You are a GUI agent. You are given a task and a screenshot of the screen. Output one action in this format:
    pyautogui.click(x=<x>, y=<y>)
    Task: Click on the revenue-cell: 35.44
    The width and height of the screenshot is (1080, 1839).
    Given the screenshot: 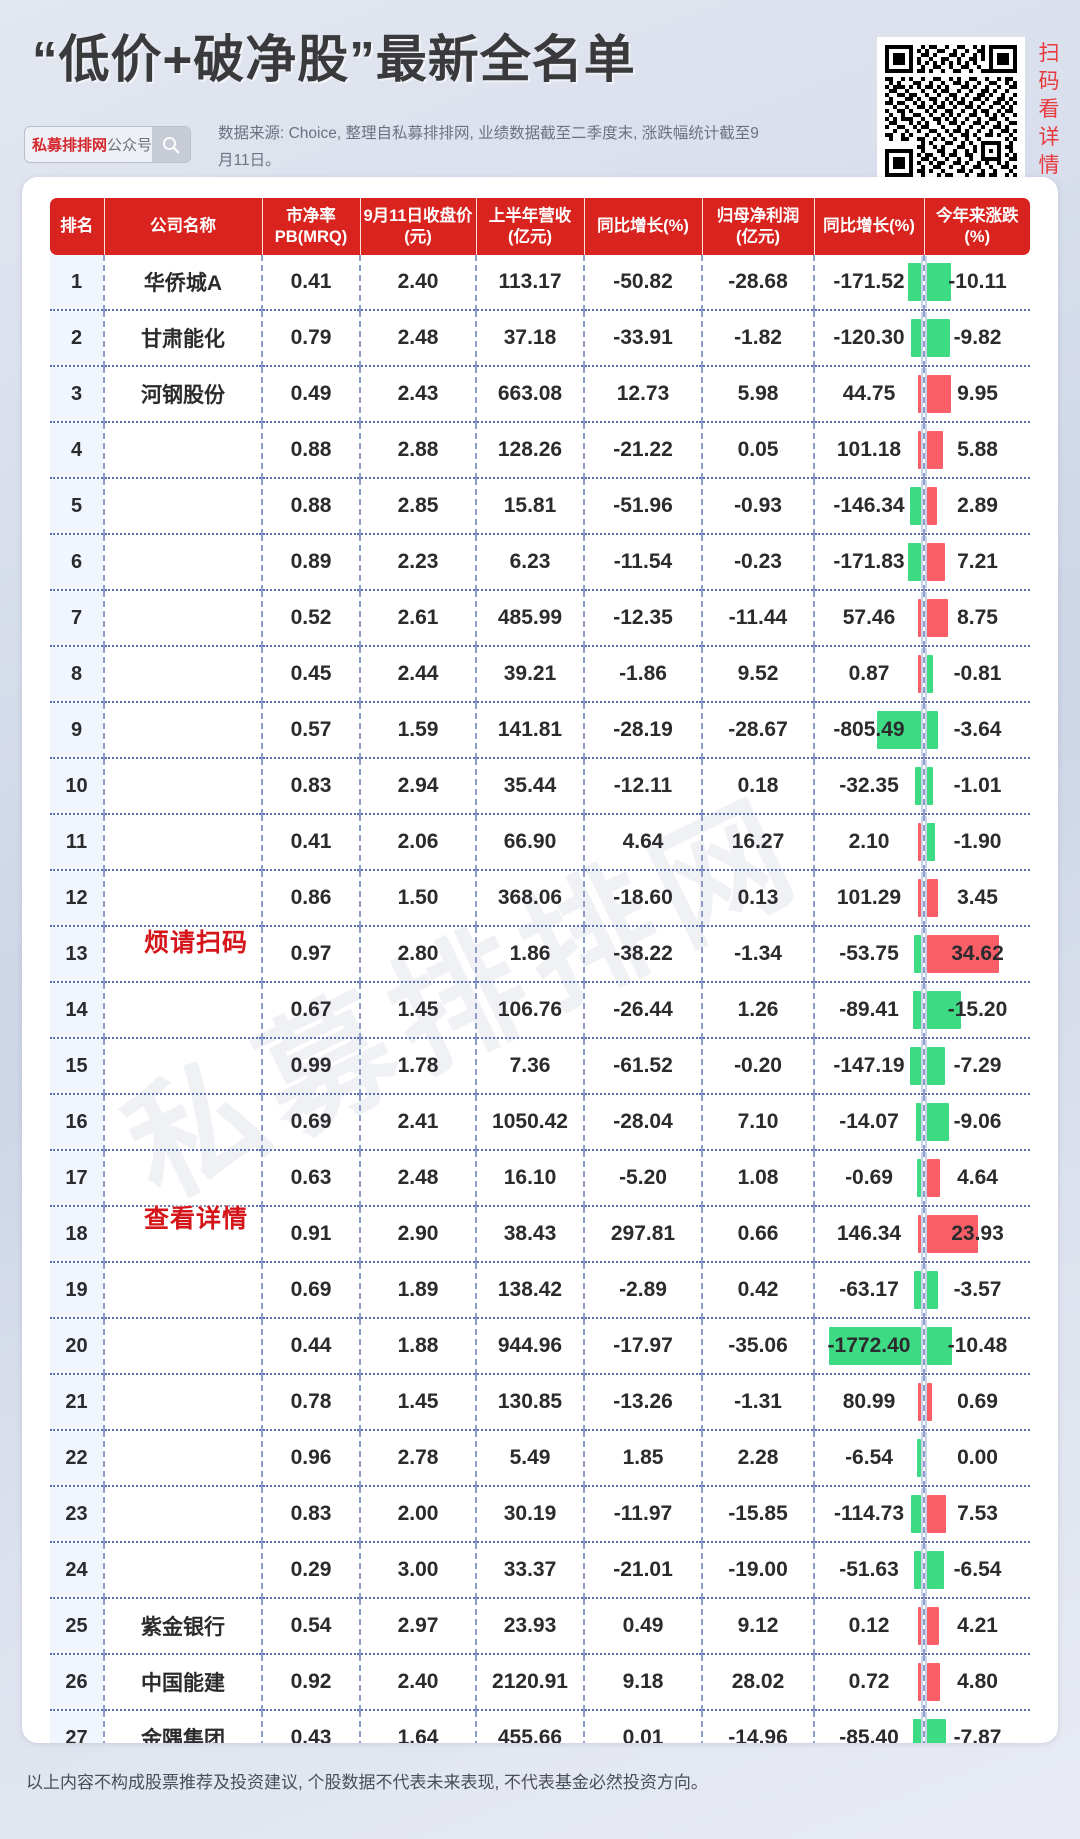 What is the action you would take?
    pyautogui.click(x=530, y=786)
    